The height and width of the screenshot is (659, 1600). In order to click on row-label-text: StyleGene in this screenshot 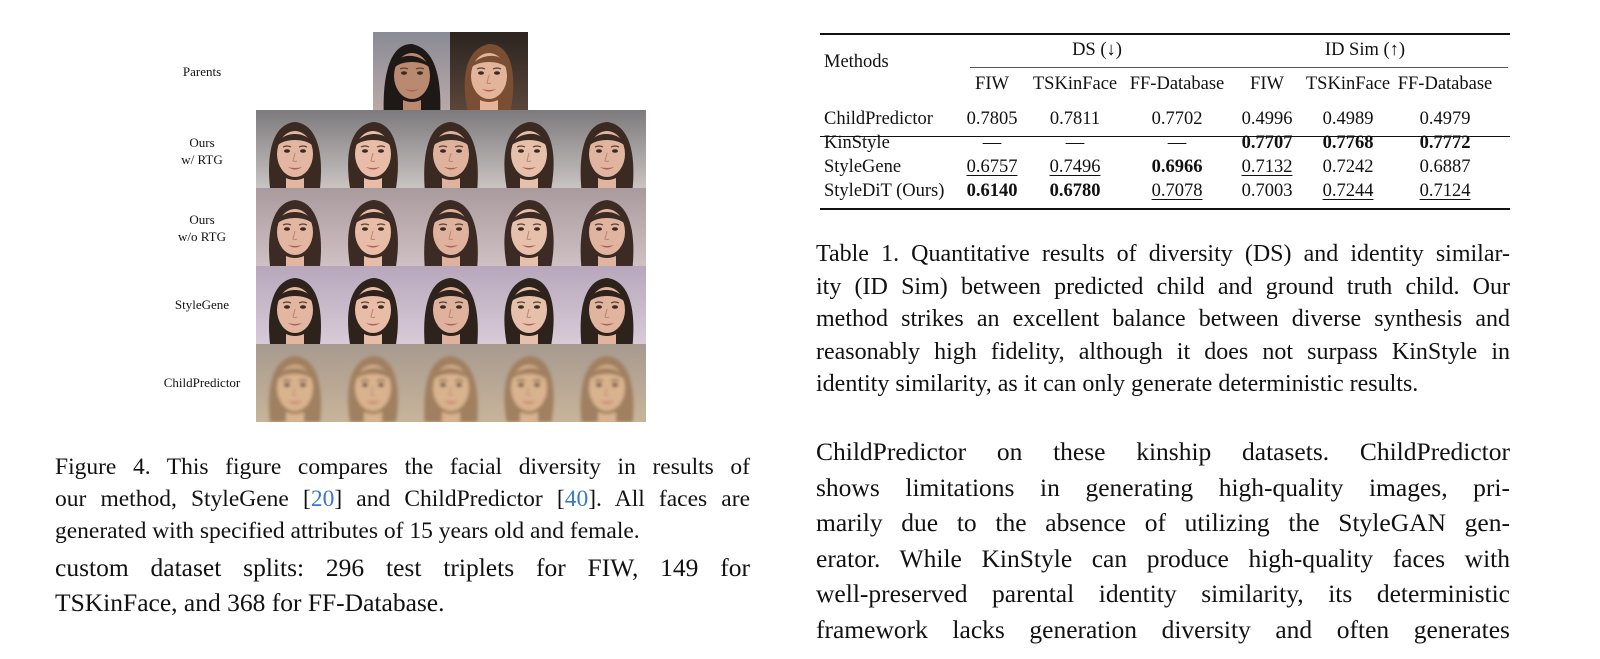, I will do `click(202, 304)`.